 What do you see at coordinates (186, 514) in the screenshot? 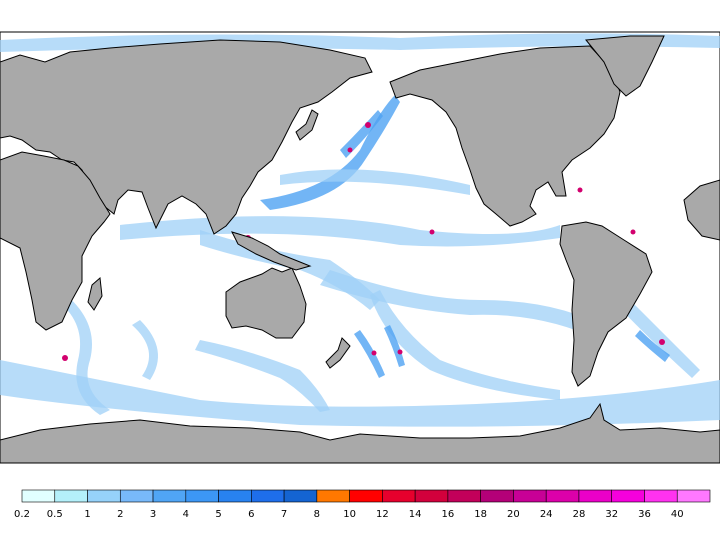
I see `colorbar-label: 4` at bounding box center [186, 514].